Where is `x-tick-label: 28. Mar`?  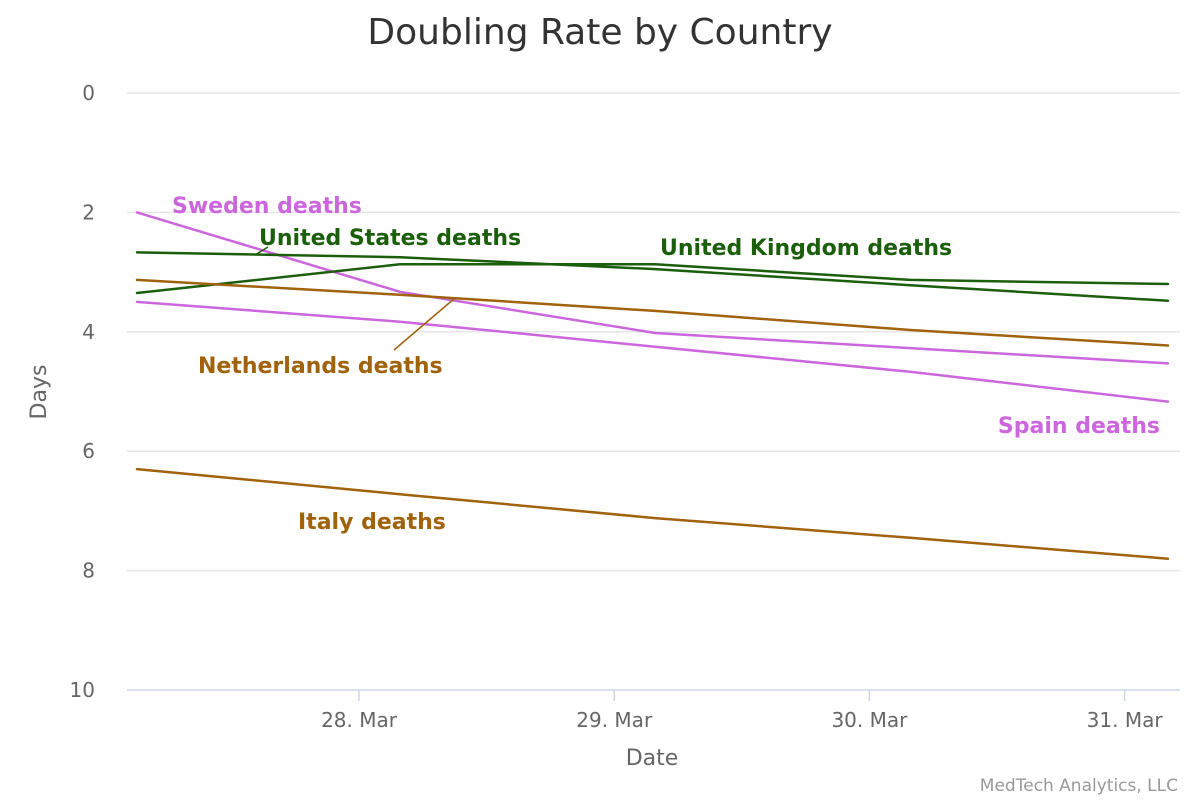 x-tick-label: 28. Mar is located at coordinates (359, 720).